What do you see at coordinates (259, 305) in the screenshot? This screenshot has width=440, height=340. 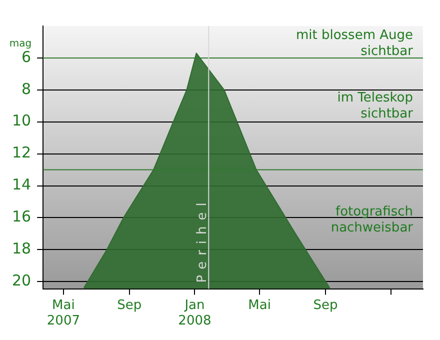 I see `x-tick-label: Mai` at bounding box center [259, 305].